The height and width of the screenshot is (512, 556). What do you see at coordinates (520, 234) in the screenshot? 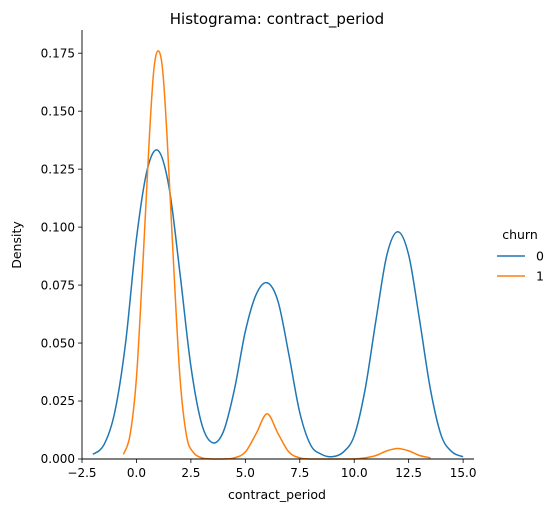
I see `legend-title: churn` at bounding box center [520, 234].